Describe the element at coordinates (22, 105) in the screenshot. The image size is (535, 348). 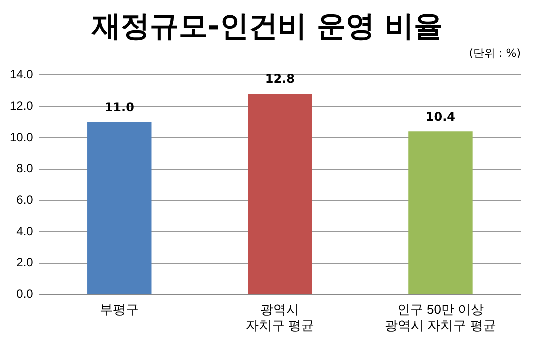
I see `y-tick-label: 12.0` at that location.